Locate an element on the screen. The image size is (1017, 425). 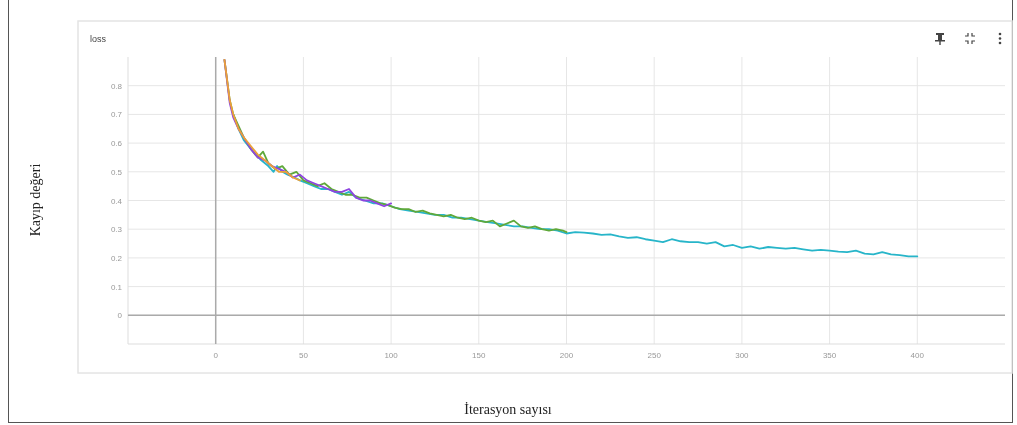
x-tick-label: 200 is located at coordinates (566, 355).